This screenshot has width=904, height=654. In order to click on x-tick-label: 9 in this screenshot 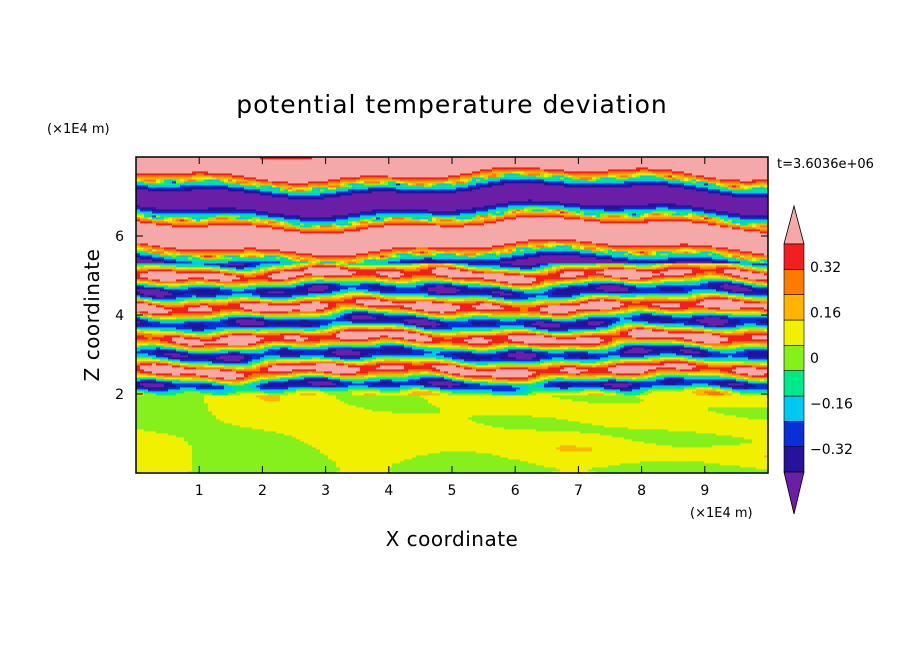, I will do `click(704, 491)`.